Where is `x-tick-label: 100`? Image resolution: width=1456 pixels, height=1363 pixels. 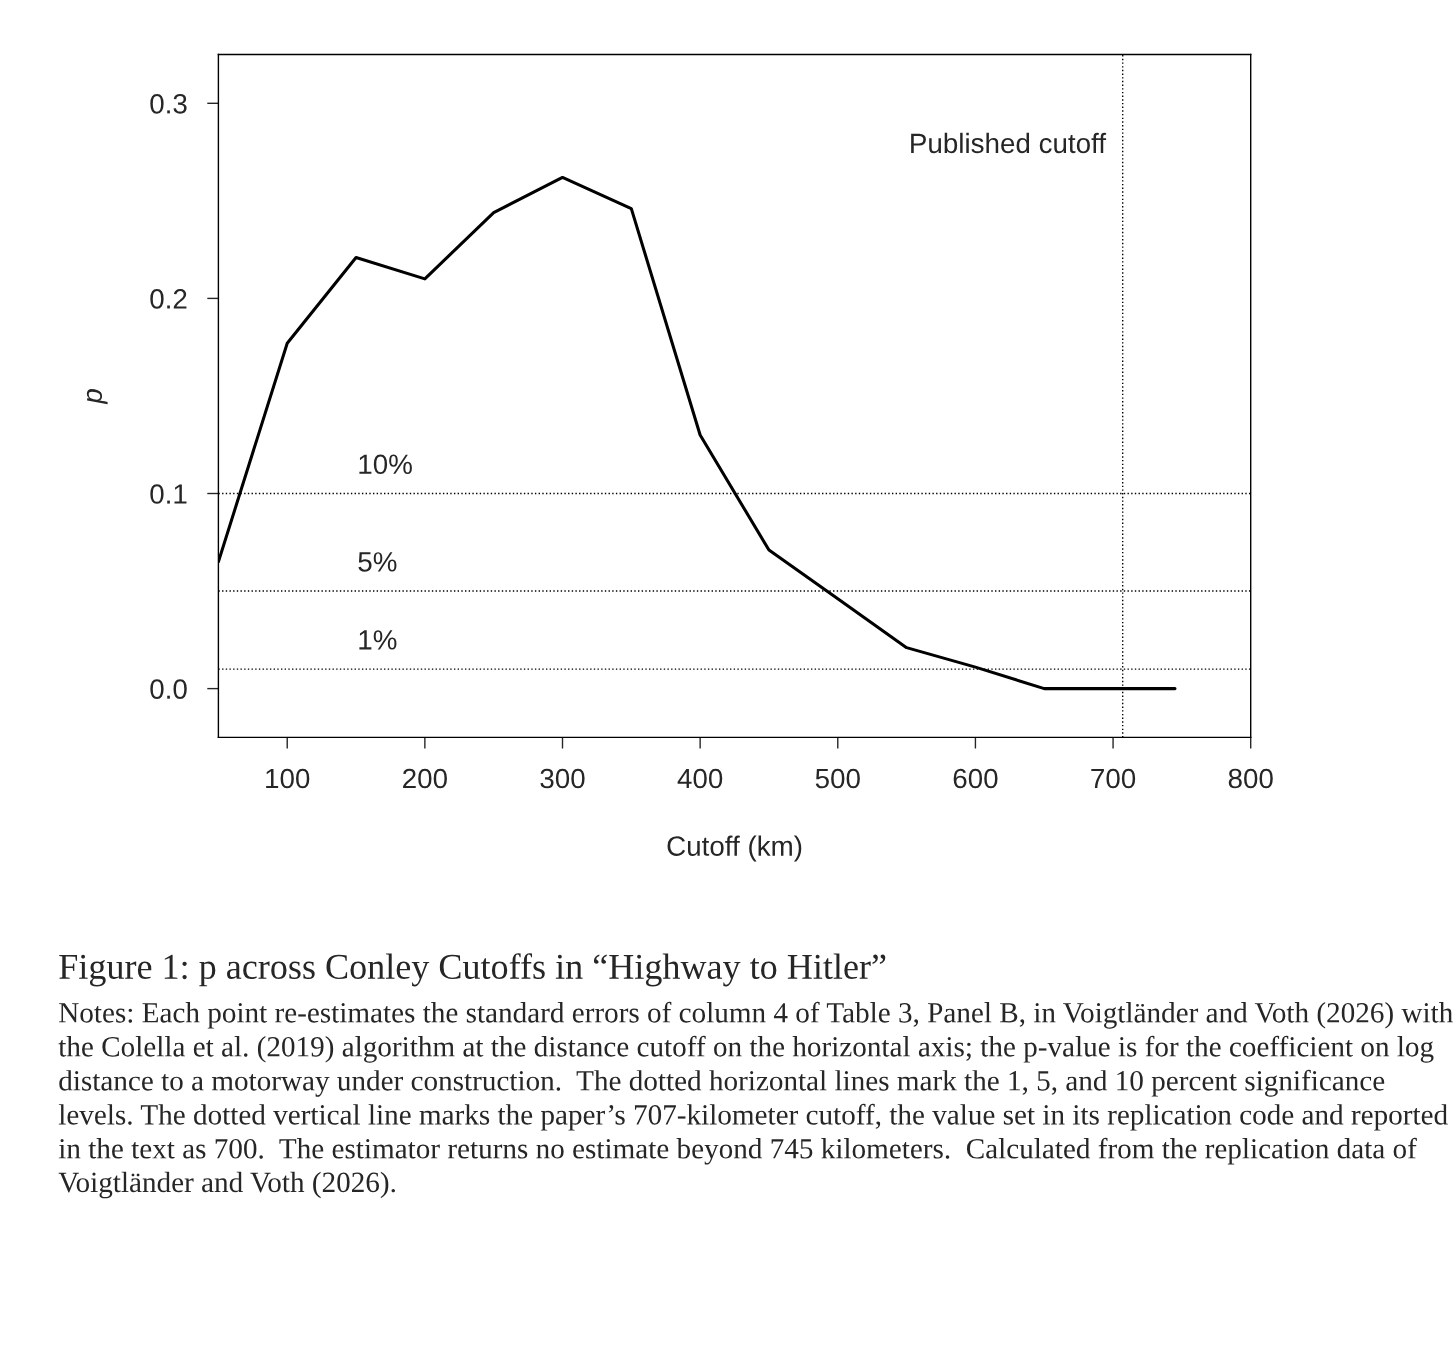 x-tick-label: 100 is located at coordinates (288, 778).